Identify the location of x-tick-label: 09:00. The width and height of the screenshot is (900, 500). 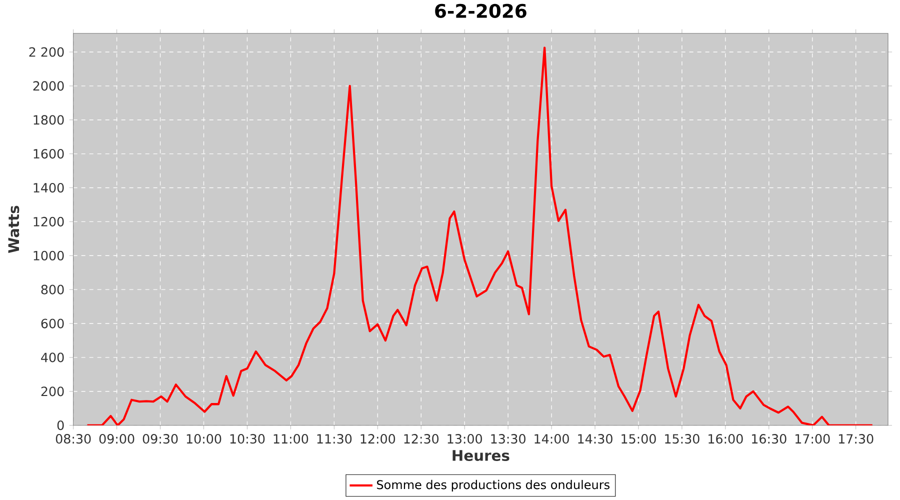
(116, 439).